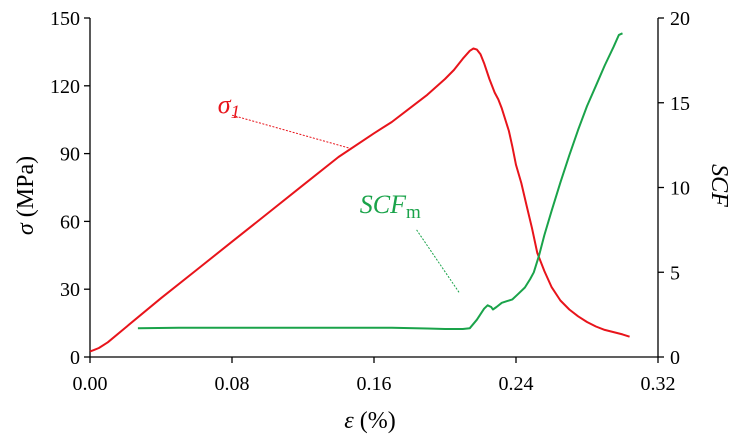 The image size is (743, 439). Describe the element at coordinates (658, 384) in the screenshot. I see `x-tick-label: 0.32` at that location.